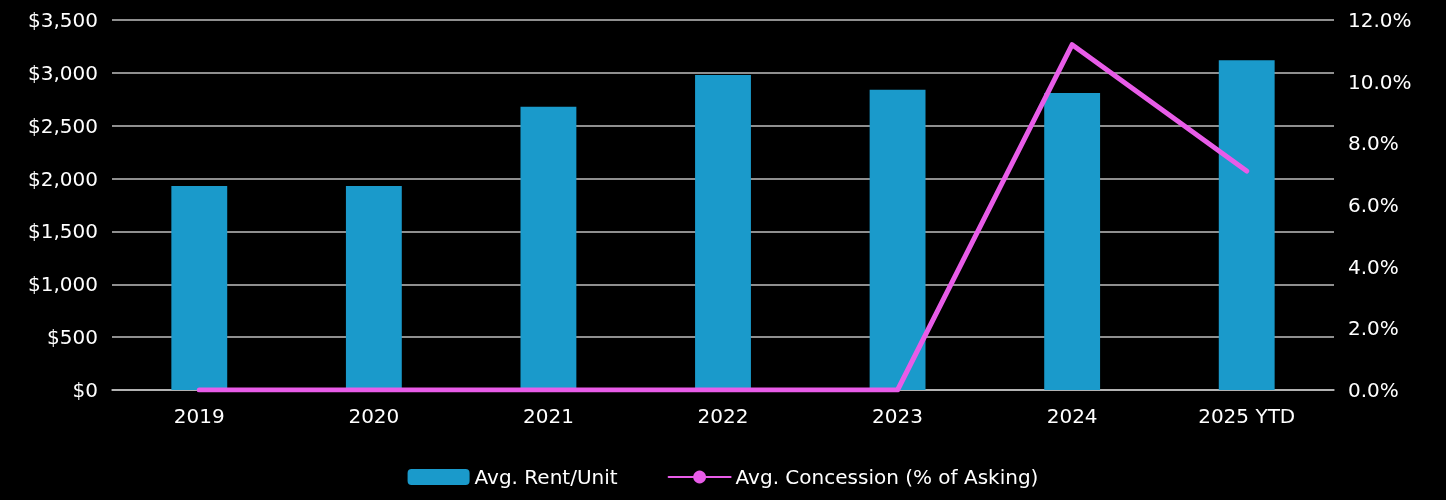 This screenshot has height=500, width=1446. What do you see at coordinates (1373, 266) in the screenshot?
I see `y2-tick-label: 4.0%` at bounding box center [1373, 266].